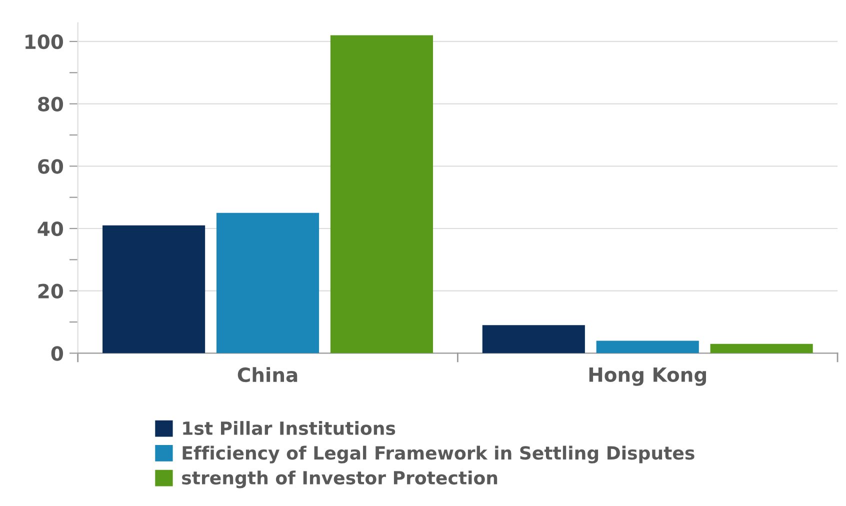 Image resolution: width=846 pixels, height=506 pixels. Describe the element at coordinates (268, 374) in the screenshot. I see `x-tick-label: China` at that location.